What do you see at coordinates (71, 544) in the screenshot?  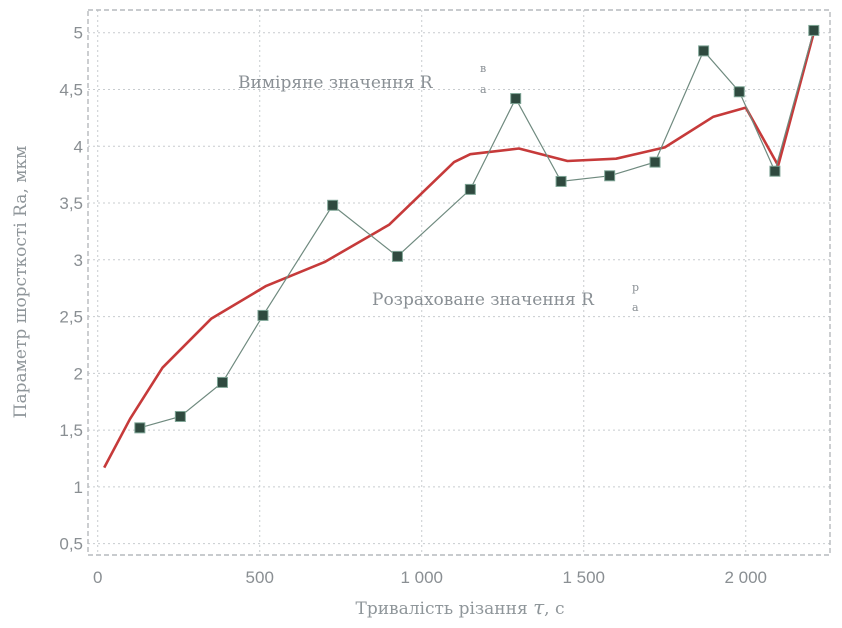 I see `y-tick-label: 0,5` at bounding box center [71, 544].